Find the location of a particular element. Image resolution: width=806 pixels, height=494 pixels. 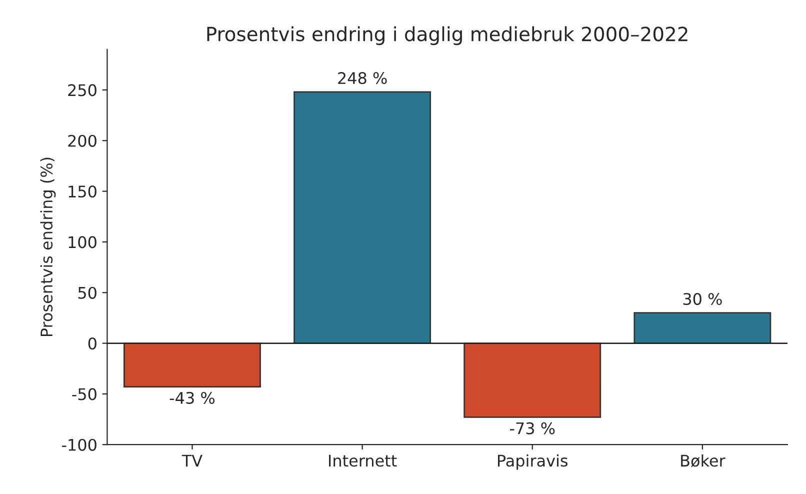

chart-title: Prosentvis endring i daglig mediebruk 2000–2022 is located at coordinates (447, 36).